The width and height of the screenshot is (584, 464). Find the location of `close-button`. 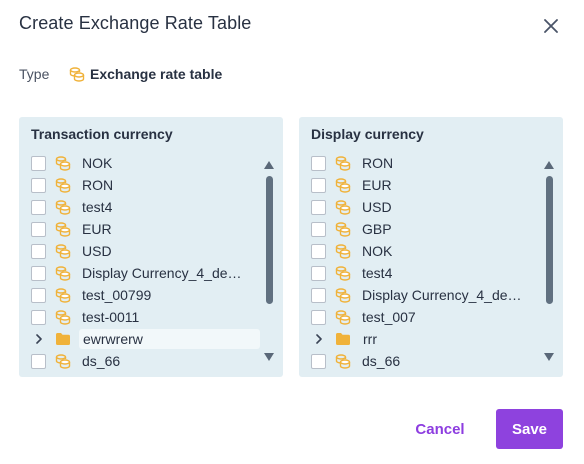

close-button is located at coordinates (551, 26).